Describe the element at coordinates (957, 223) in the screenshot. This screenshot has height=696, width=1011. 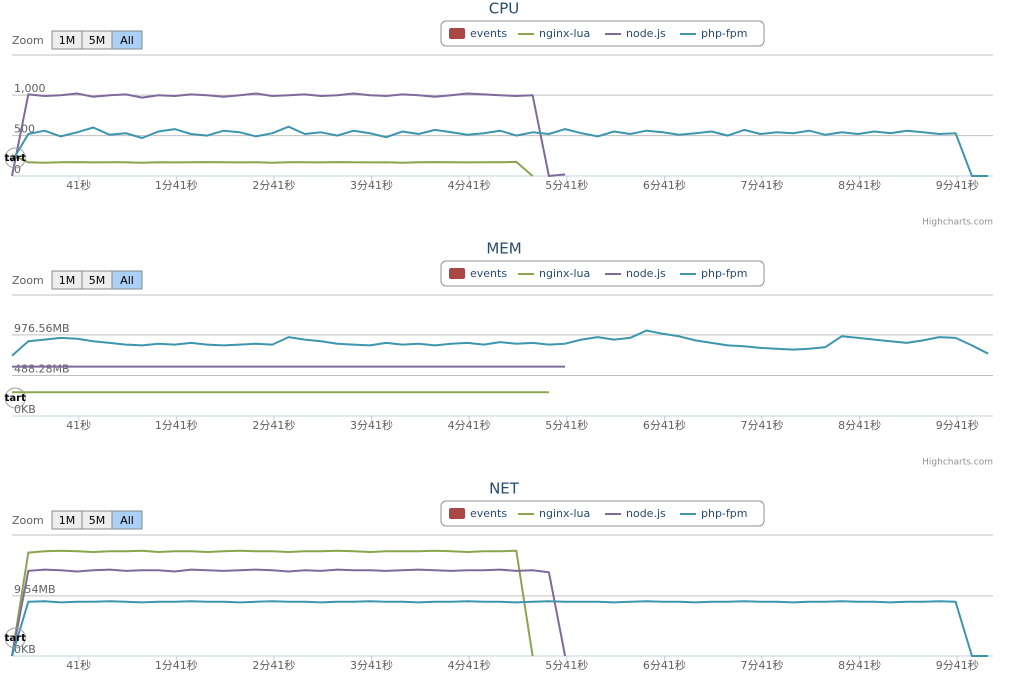
I see `credits: Highcharts.com` at that location.